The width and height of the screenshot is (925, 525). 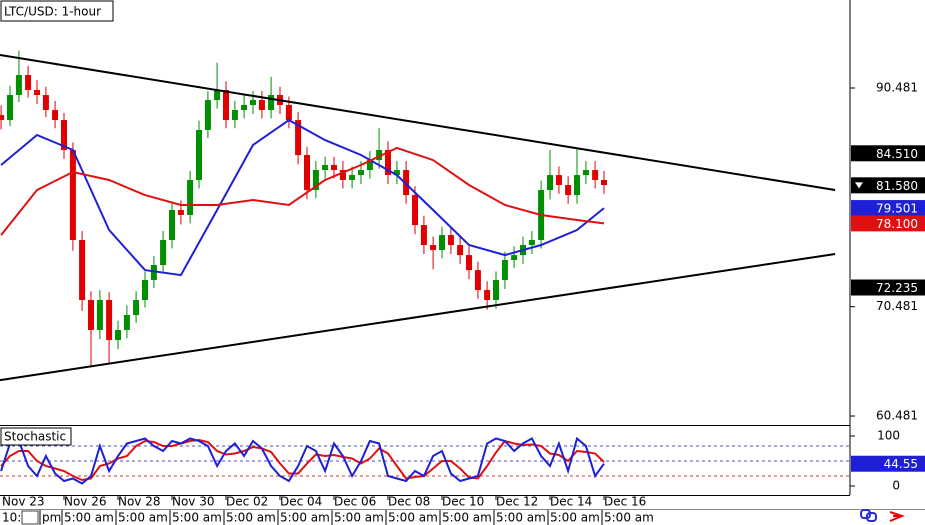 I want to click on x-tick-label: Dec 12, so click(x=517, y=502).